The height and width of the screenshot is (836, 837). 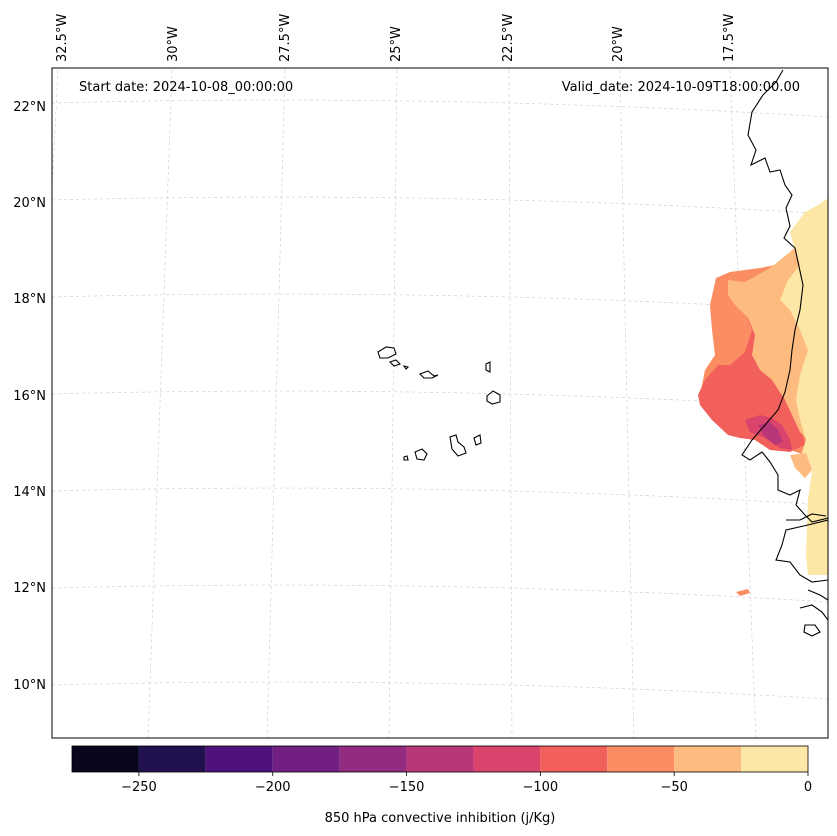 I want to click on parallel-16n, so click(x=440, y=399).